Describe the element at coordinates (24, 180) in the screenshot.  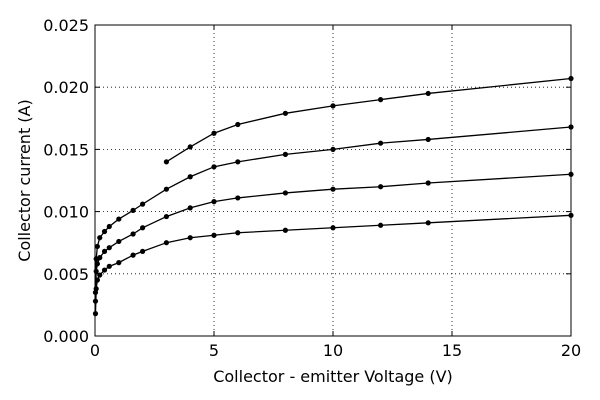
I see `y-axis-title: Collector current (A)` at that location.